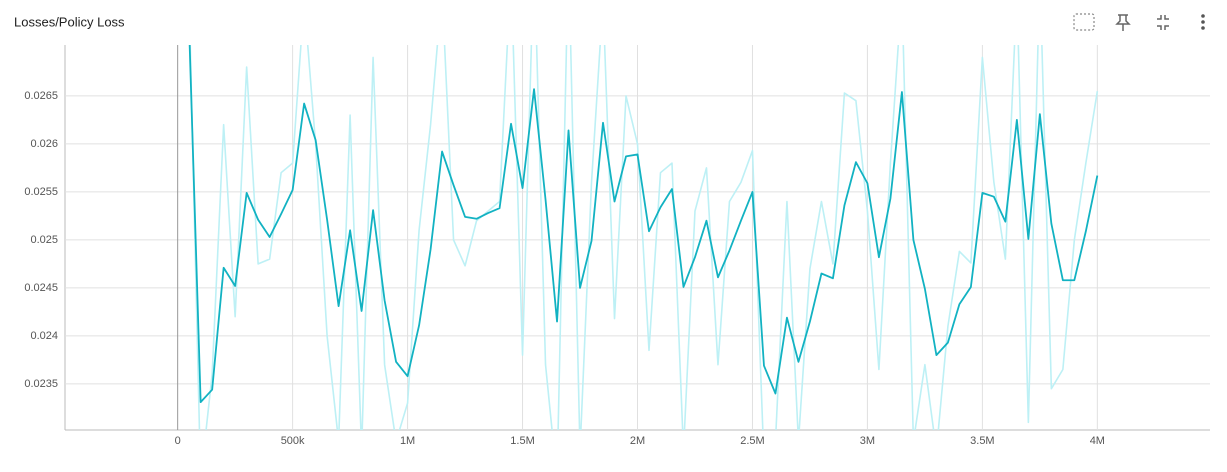 The image size is (1227, 472). I want to click on chart-title: Losses/Policy Loss, so click(69, 21).